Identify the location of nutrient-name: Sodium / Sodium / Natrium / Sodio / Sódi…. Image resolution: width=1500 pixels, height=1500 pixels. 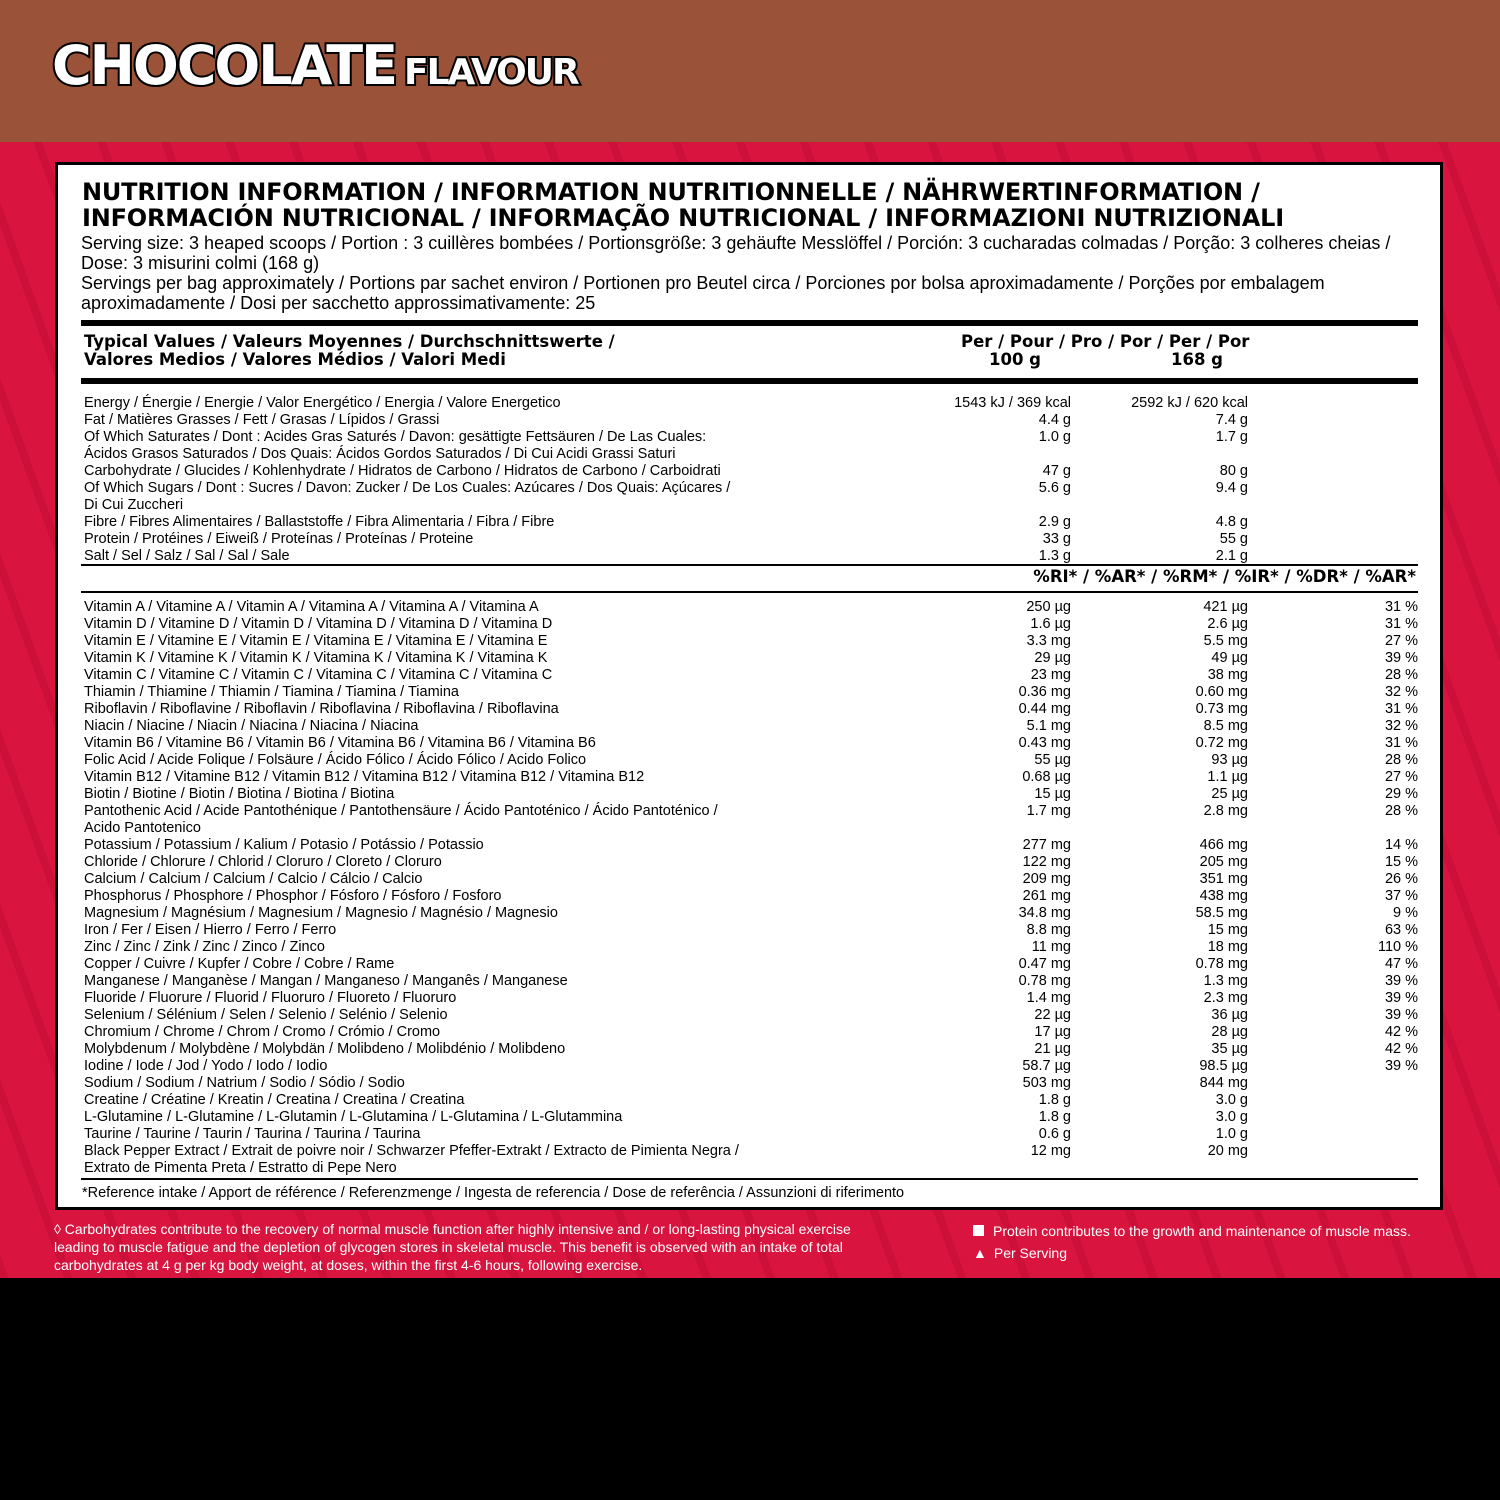
(244, 1083).